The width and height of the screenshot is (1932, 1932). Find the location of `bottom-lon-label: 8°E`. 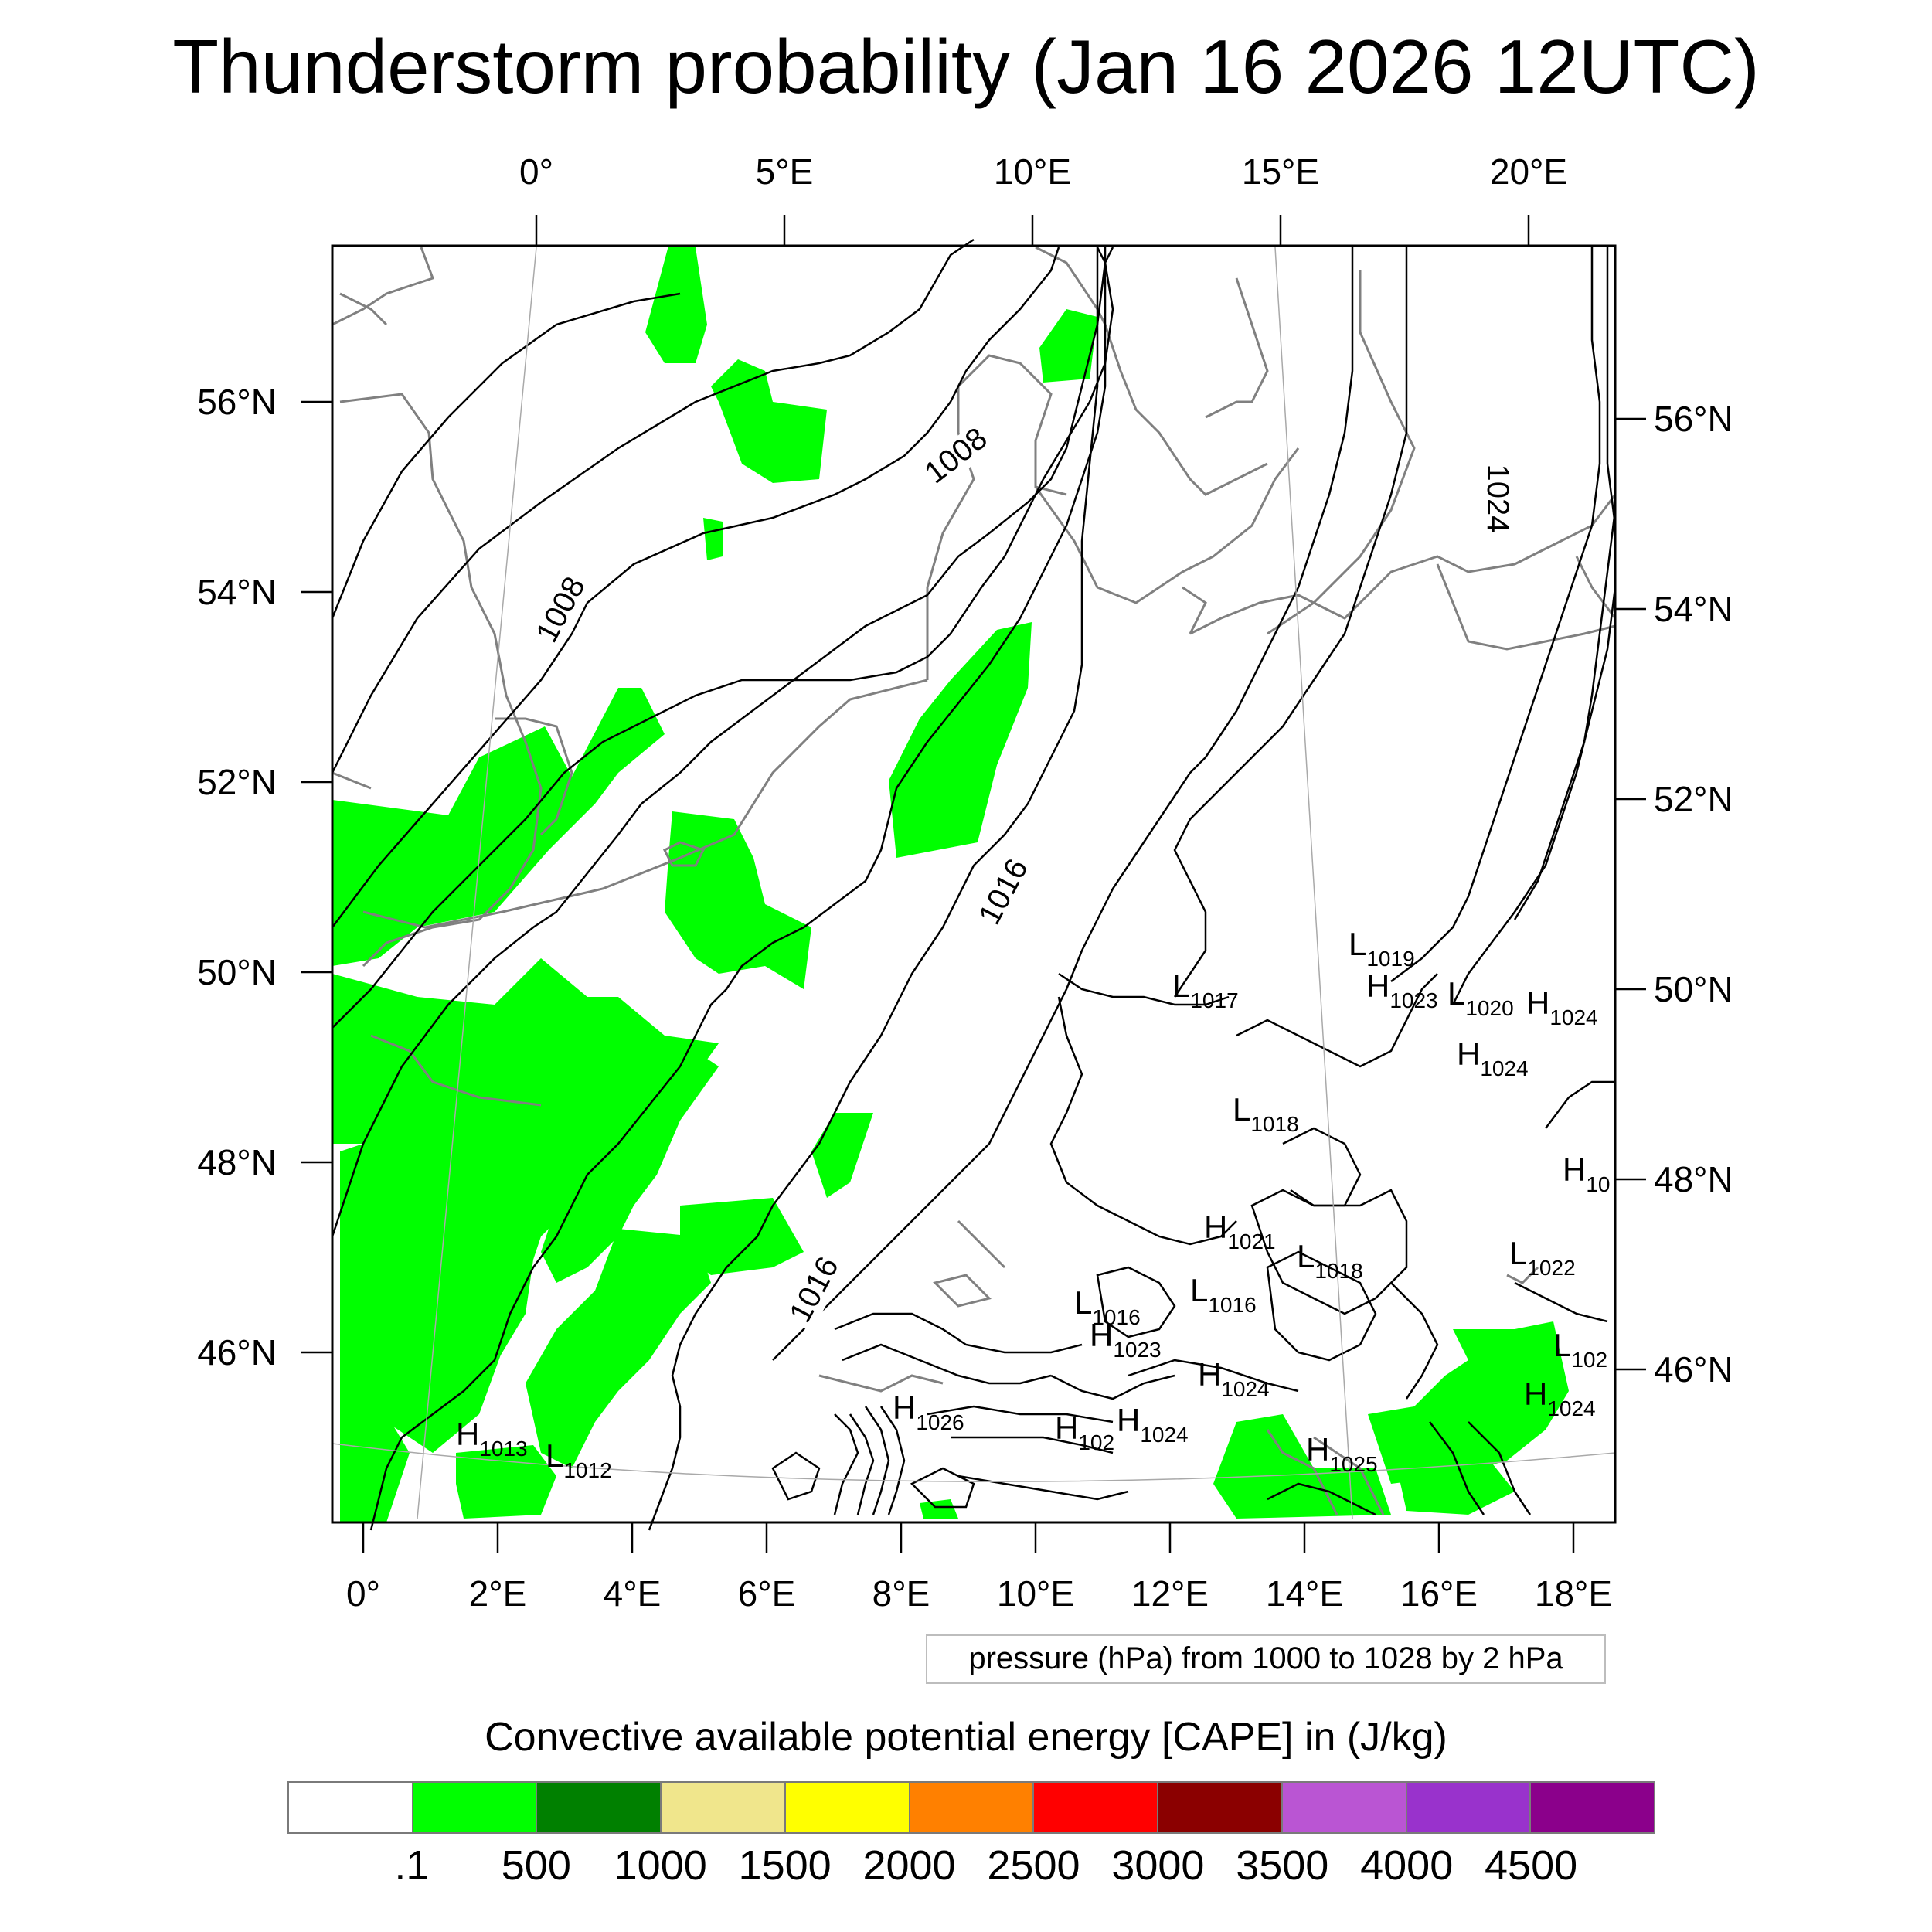

bottom-lon-label: 8°E is located at coordinates (901, 1594).